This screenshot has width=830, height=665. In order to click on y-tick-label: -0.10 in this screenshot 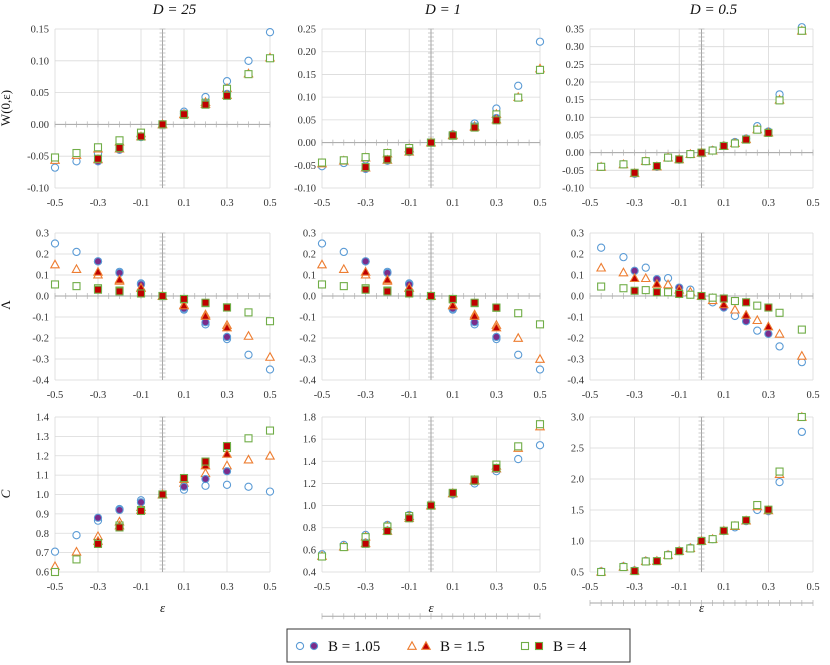, I will do `click(573, 189)`.